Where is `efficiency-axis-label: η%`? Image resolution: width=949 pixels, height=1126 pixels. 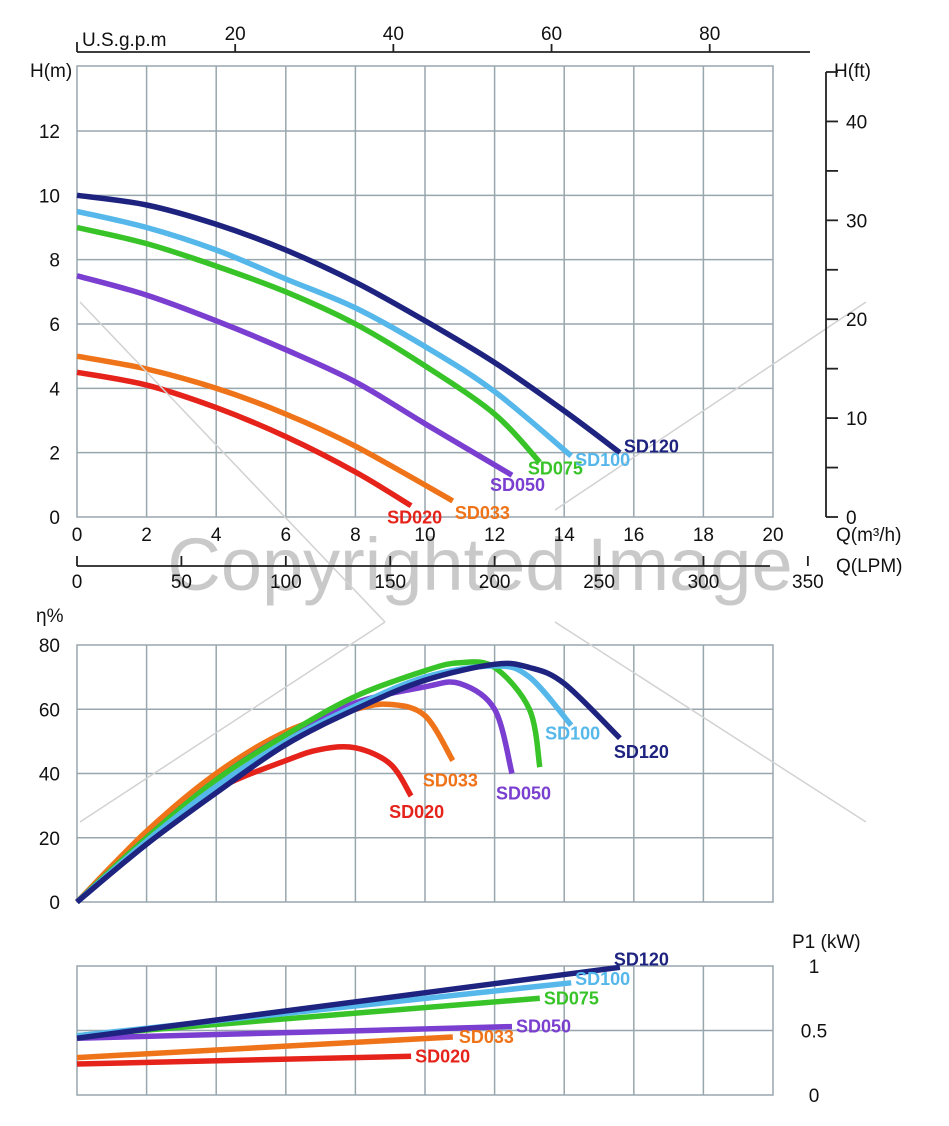
efficiency-axis-label: η% is located at coordinates (50, 616).